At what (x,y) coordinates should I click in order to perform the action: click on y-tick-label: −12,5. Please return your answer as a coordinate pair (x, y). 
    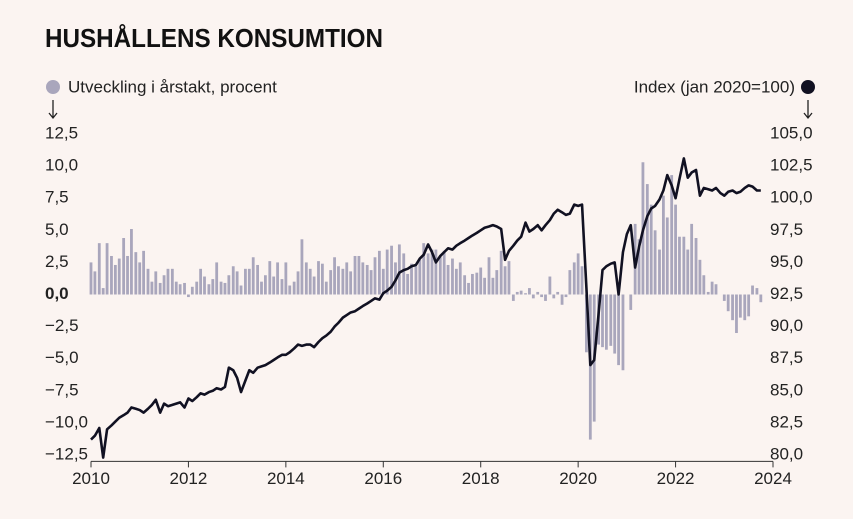
    Looking at the image, I should click on (66, 453).